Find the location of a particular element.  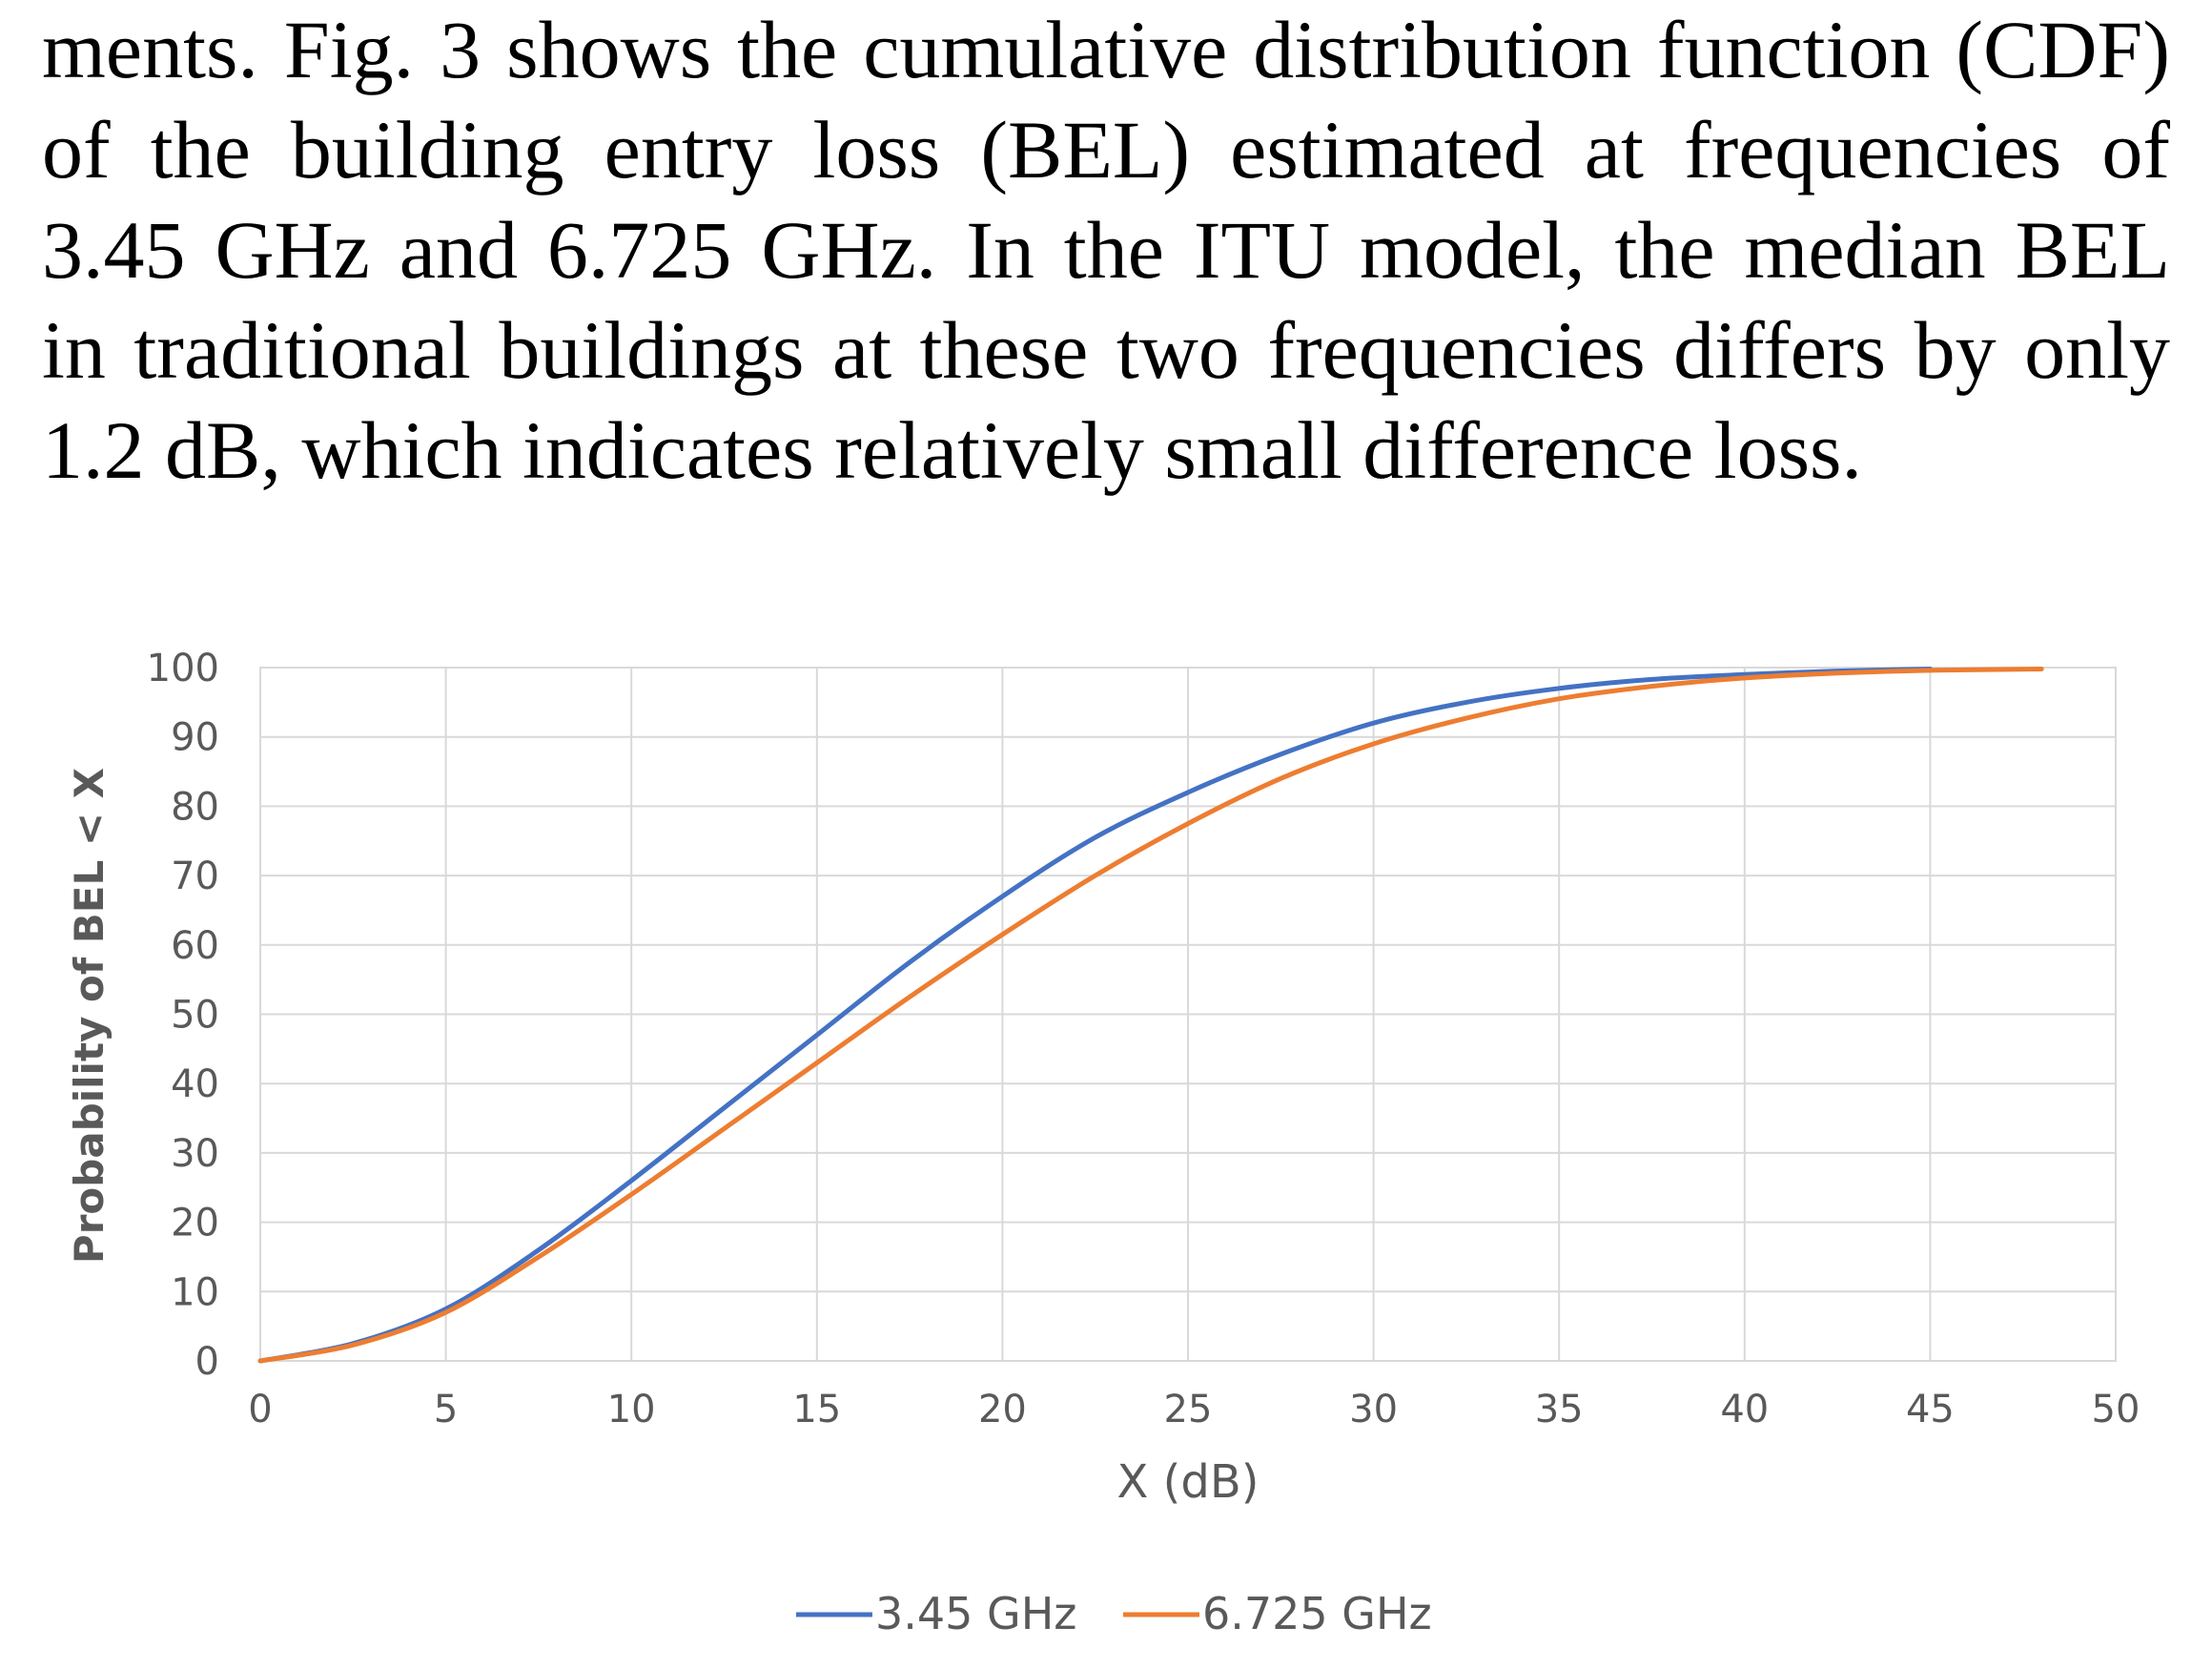

y-axis-label: Probability of BEL < X is located at coordinates (89, 1016).